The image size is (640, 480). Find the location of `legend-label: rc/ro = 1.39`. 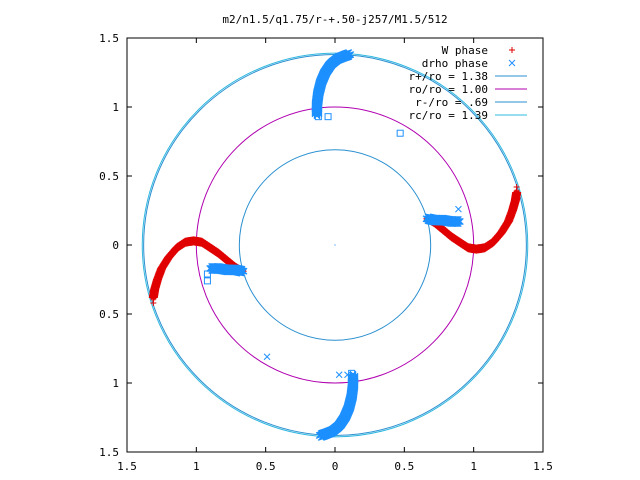

legend-label: rc/ro = 1.39 is located at coordinates (448, 115).